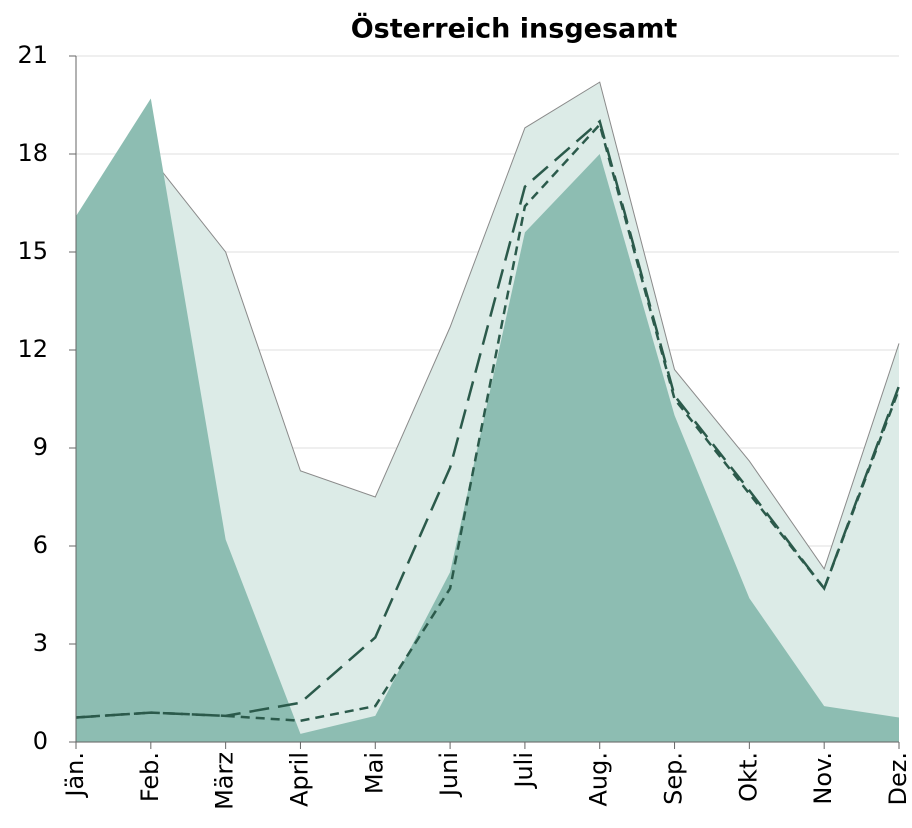  I want to click on x-tick-label: Juli, so click(524, 771).